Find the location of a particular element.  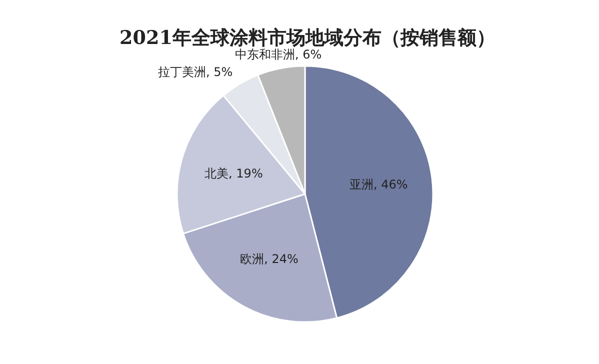

slice-label: 亚洲, 46% is located at coordinates (379, 185).